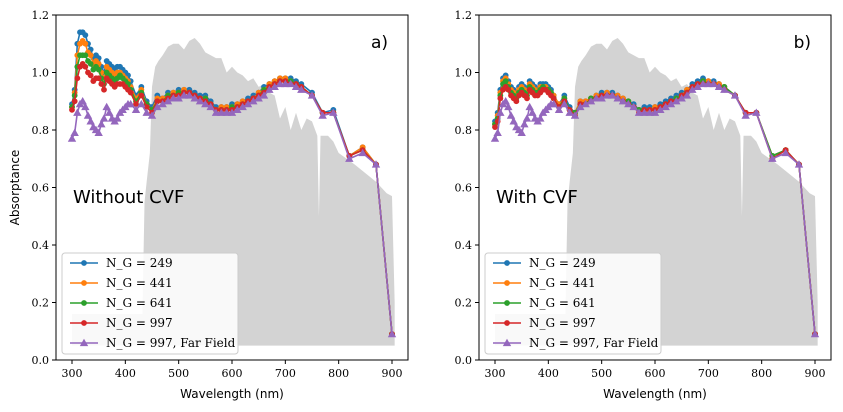  Describe the element at coordinates (125, 373) in the screenshot. I see `x-tick-label: 400` at that location.